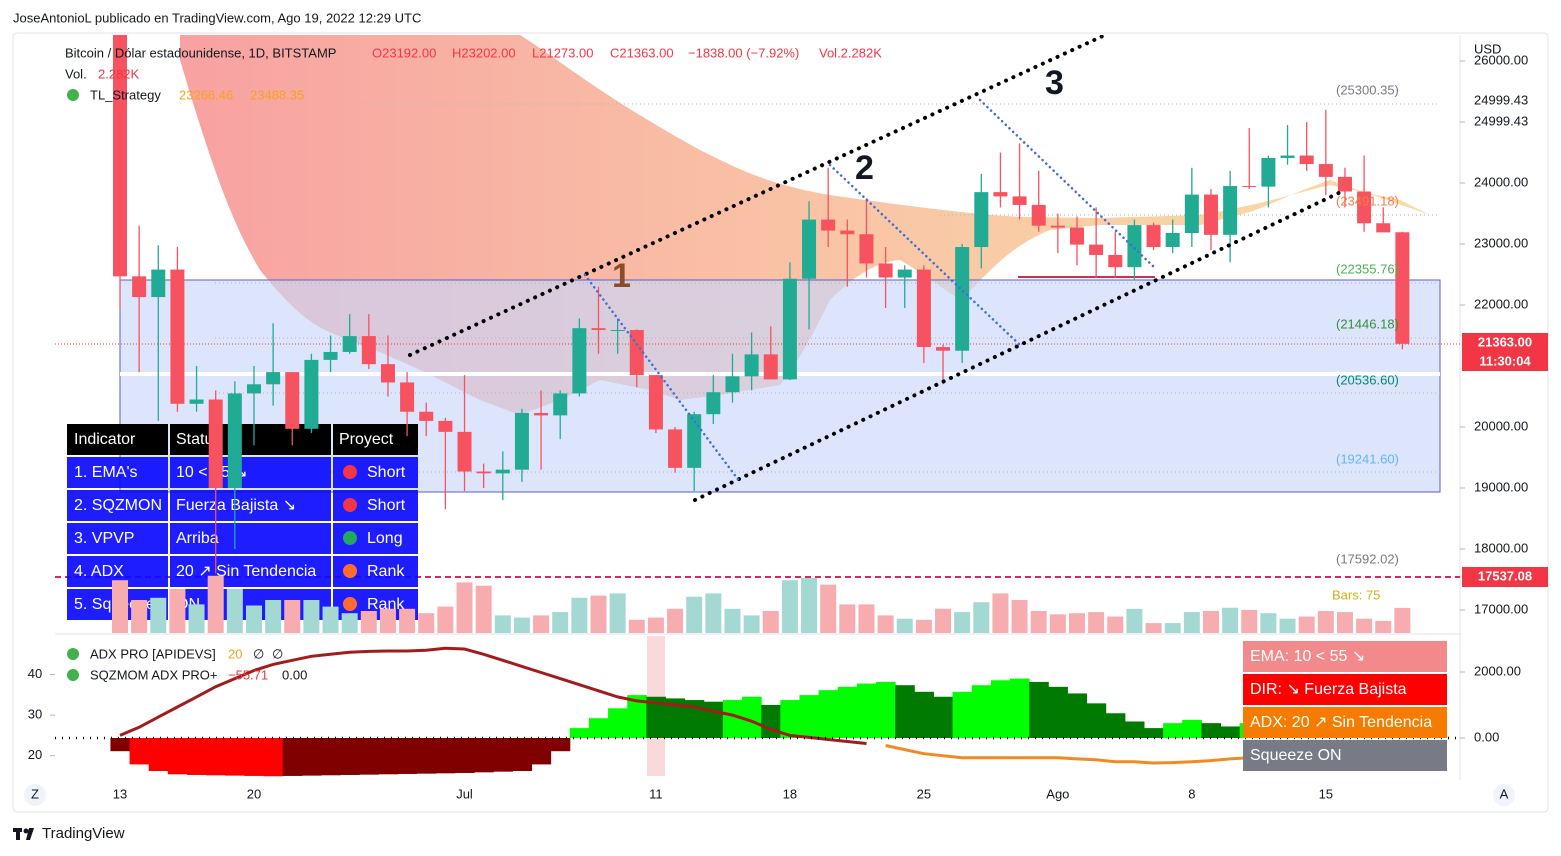 This screenshot has height=856, width=1561. Describe the element at coordinates (385, 538) in the screenshot. I see `table-cell: Long` at that location.